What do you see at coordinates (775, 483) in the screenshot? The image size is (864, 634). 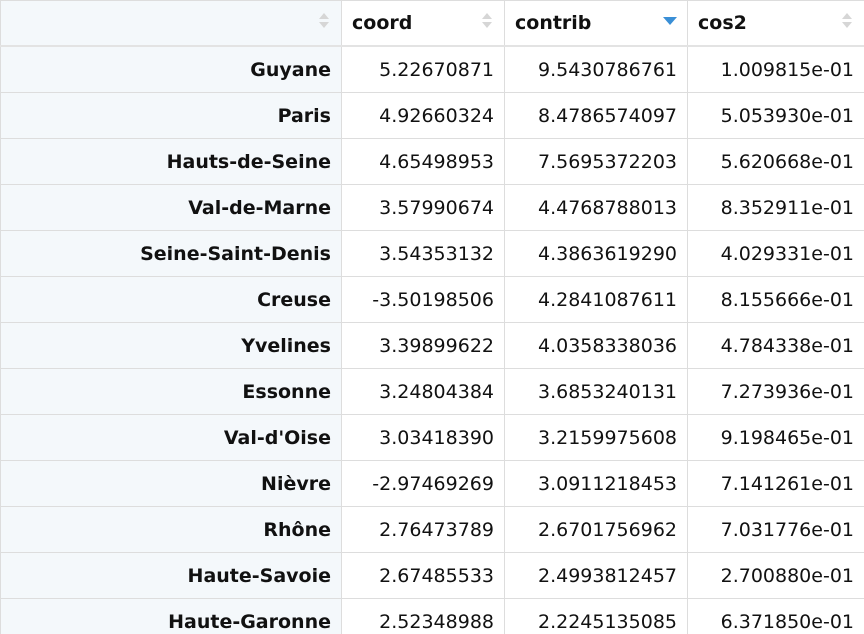 I see `cos2-cell: 7.141261e-01` at bounding box center [775, 483].